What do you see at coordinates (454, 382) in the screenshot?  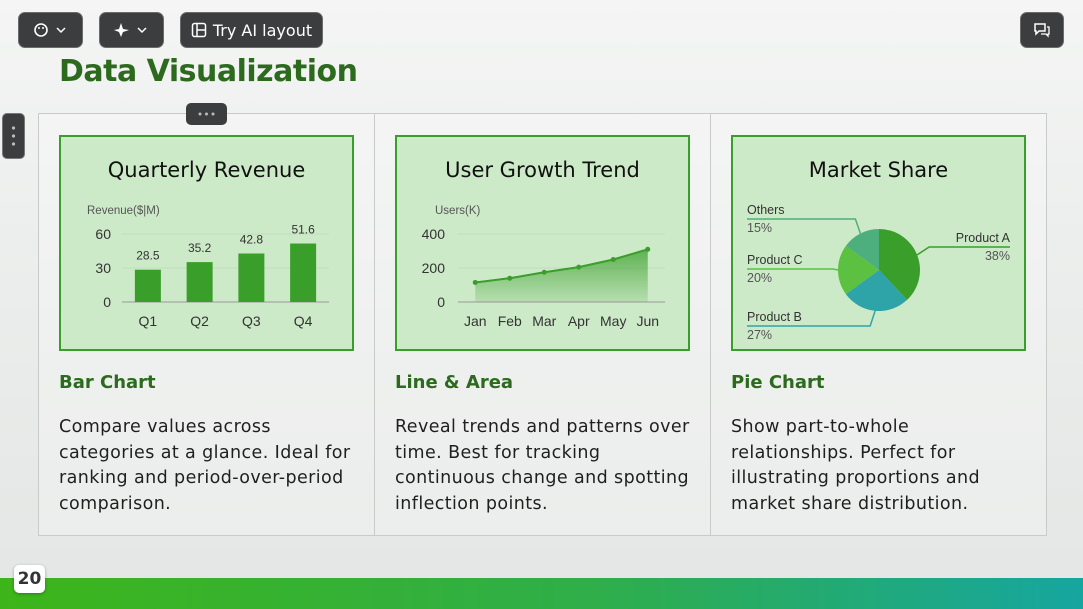 I see `card-heading: Line & Area` at bounding box center [454, 382].